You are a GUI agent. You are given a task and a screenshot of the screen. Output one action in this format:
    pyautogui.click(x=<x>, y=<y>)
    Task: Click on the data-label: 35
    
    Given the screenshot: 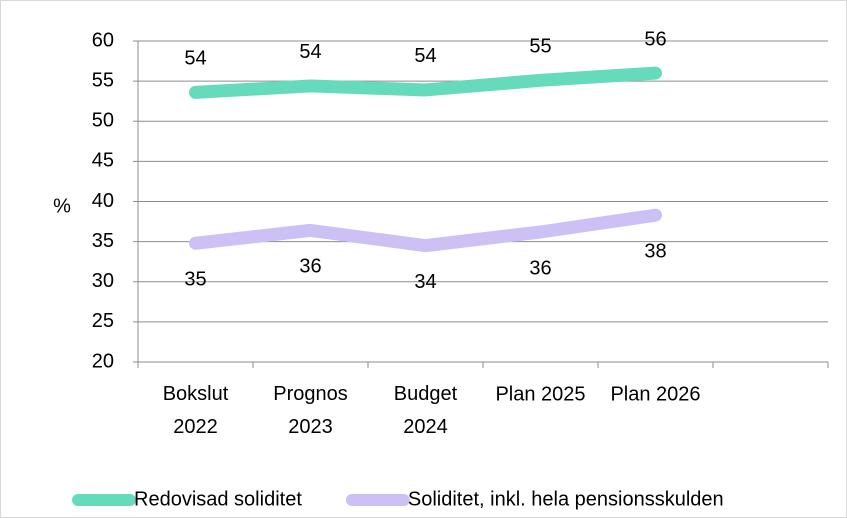 What is the action you would take?
    pyautogui.click(x=195, y=280)
    